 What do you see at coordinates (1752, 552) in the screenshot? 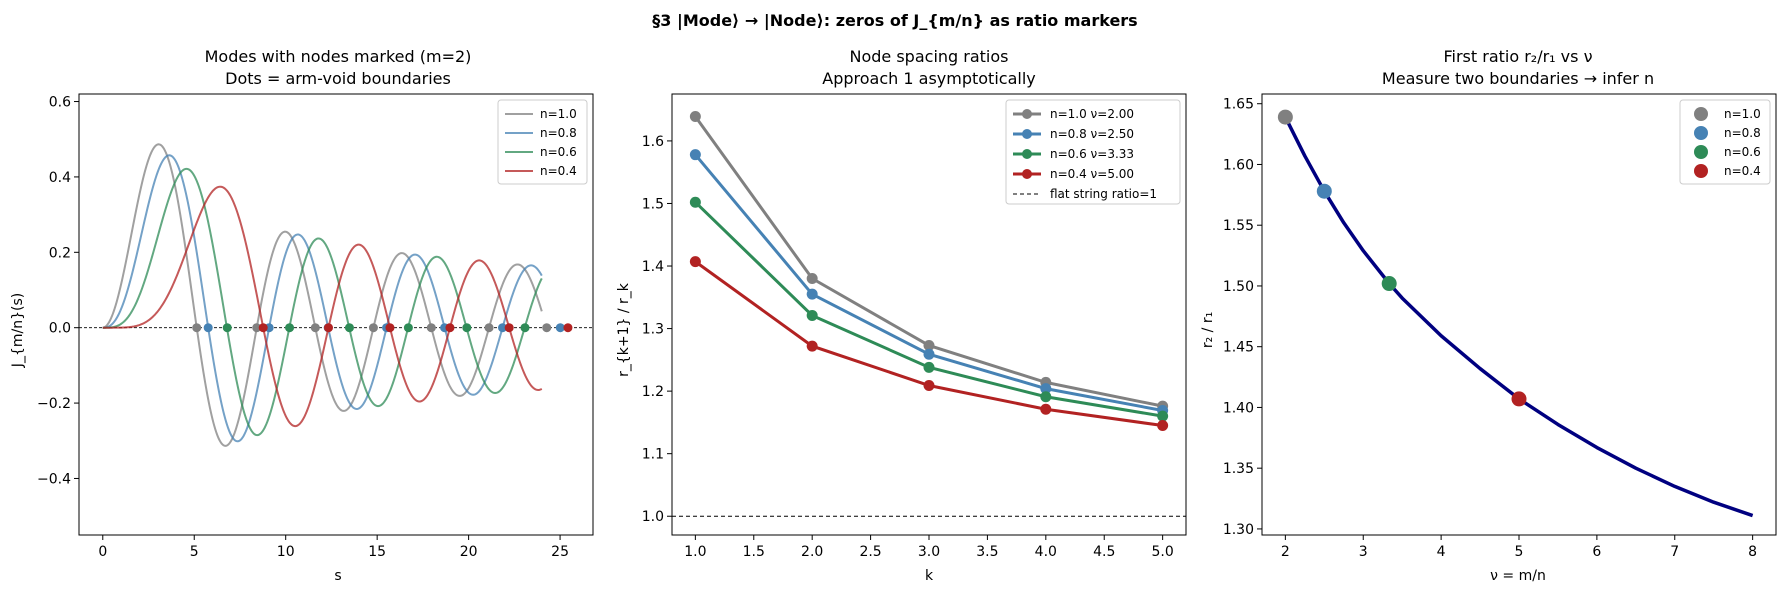
I see `p3-xtick-label: 8` at bounding box center [1752, 552].